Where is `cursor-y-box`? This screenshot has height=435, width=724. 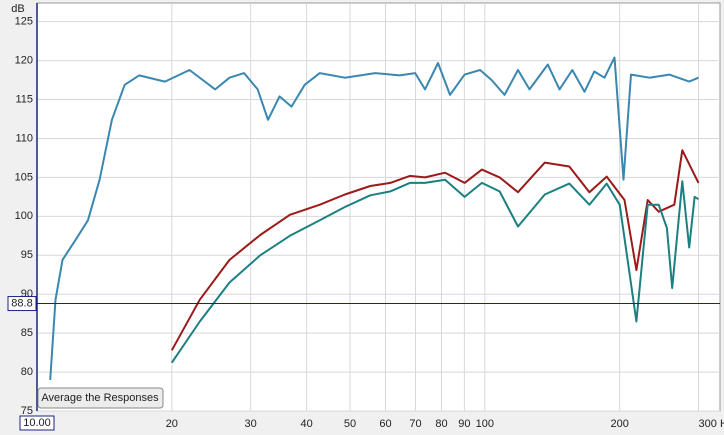 cursor-y-box is located at coordinates (22, 304).